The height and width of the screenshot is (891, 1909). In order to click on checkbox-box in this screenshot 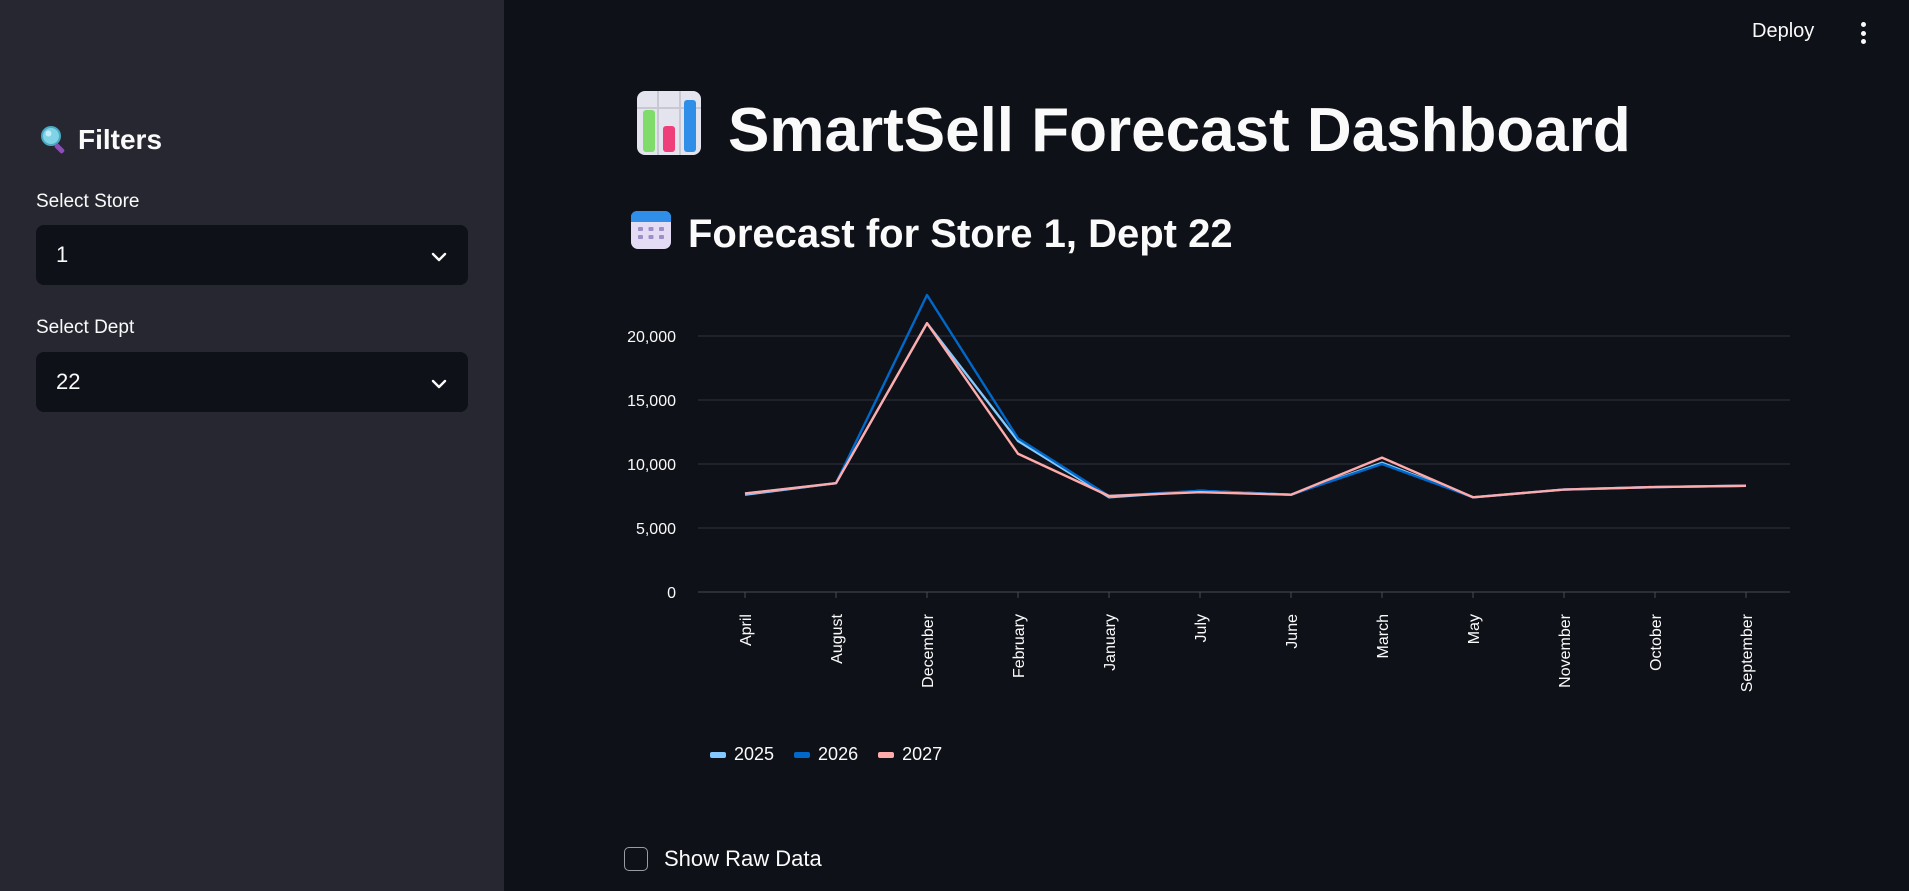, I will do `click(636, 859)`.